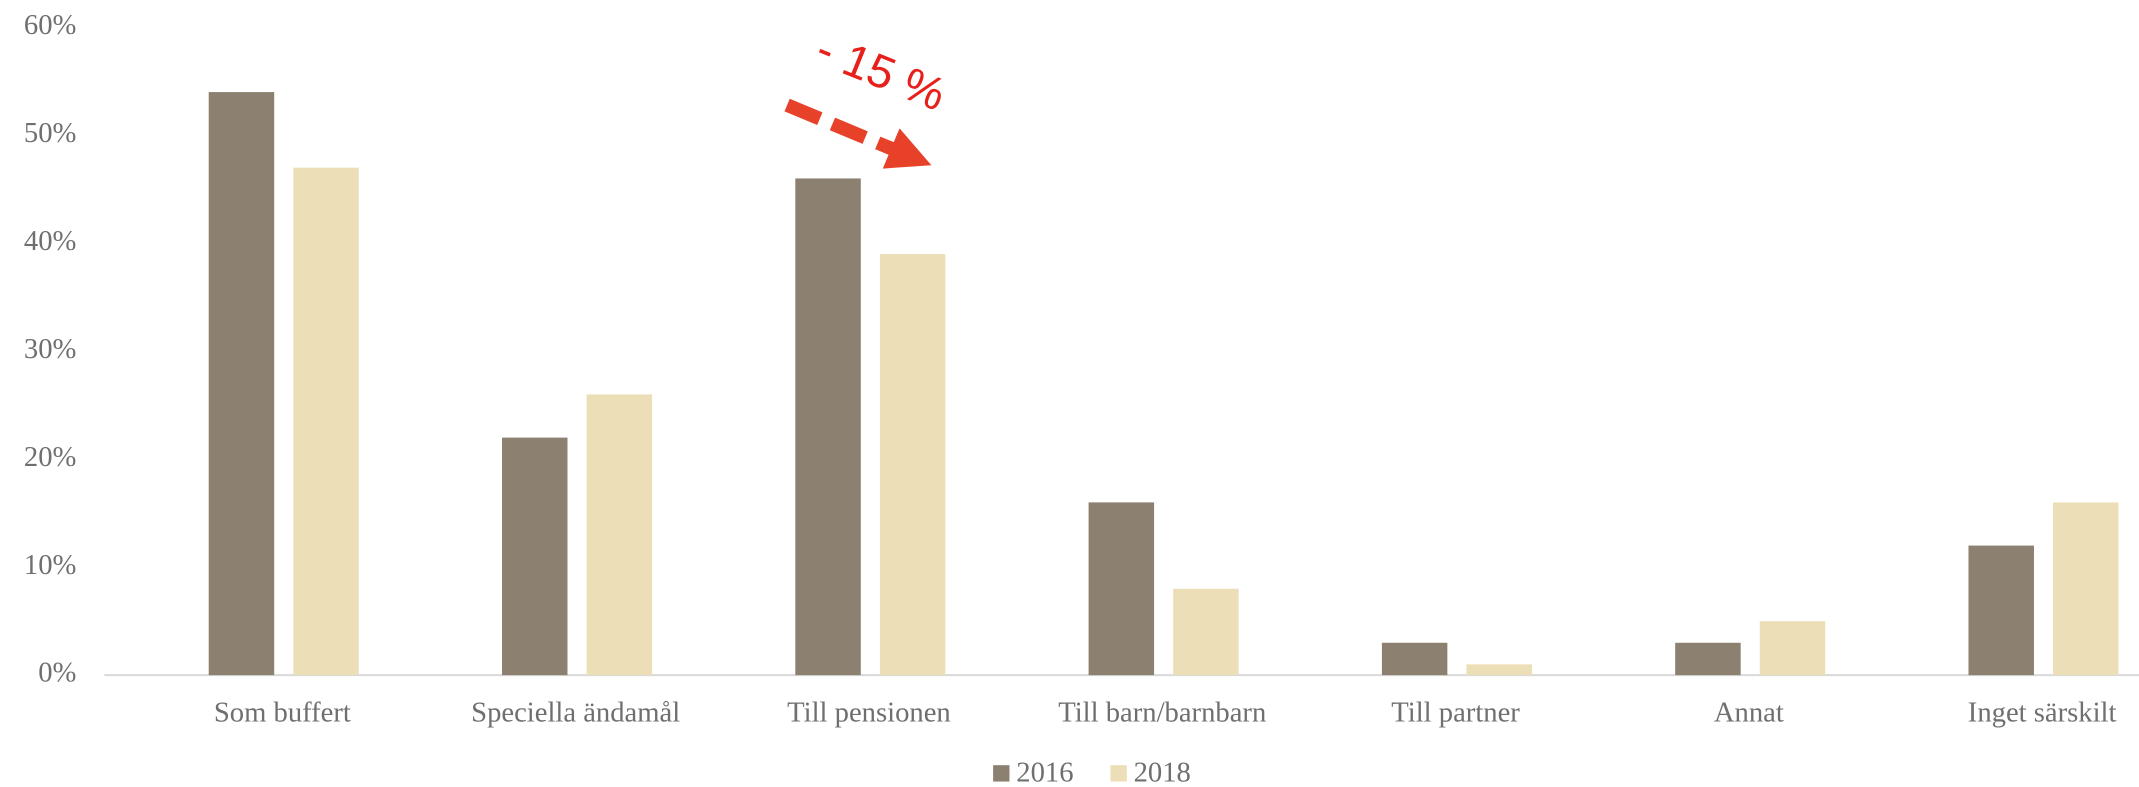  What do you see at coordinates (858, 133) in the screenshot?
I see `arrow` at bounding box center [858, 133].